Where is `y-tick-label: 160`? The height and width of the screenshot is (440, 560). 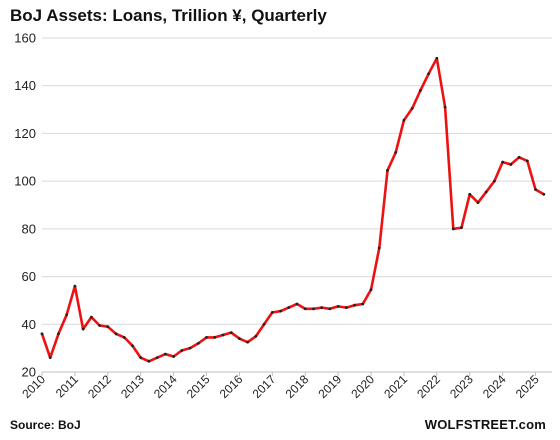
y-tick-label: 160 is located at coordinates (25, 38).